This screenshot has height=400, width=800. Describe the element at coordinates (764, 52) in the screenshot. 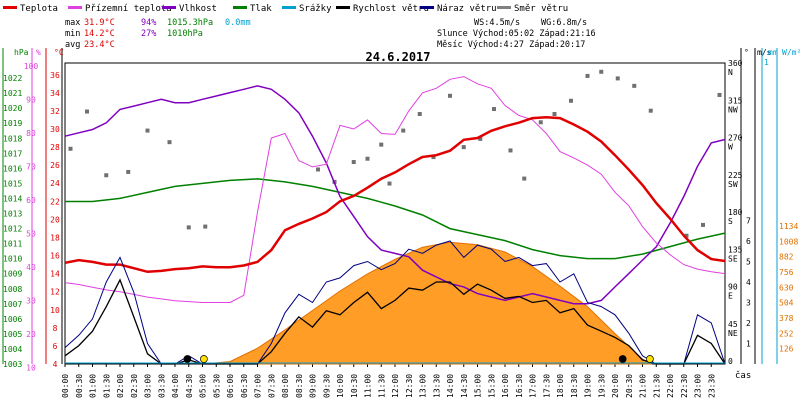

I see `axis-header-4: m/s` at that location.